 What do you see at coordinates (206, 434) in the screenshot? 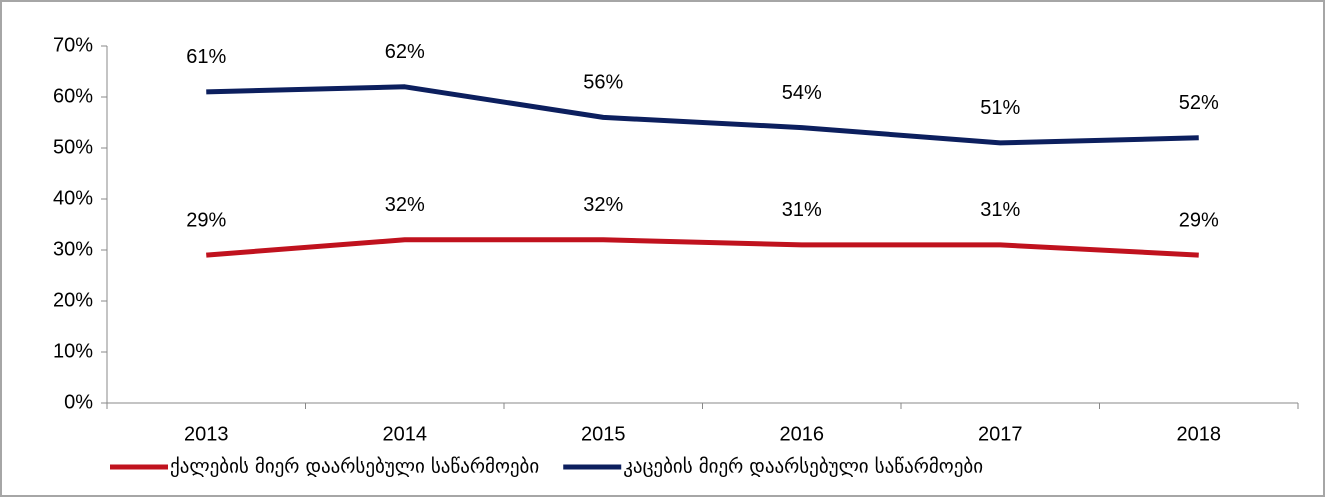
I see `x-tick-label: 2013` at bounding box center [206, 434].